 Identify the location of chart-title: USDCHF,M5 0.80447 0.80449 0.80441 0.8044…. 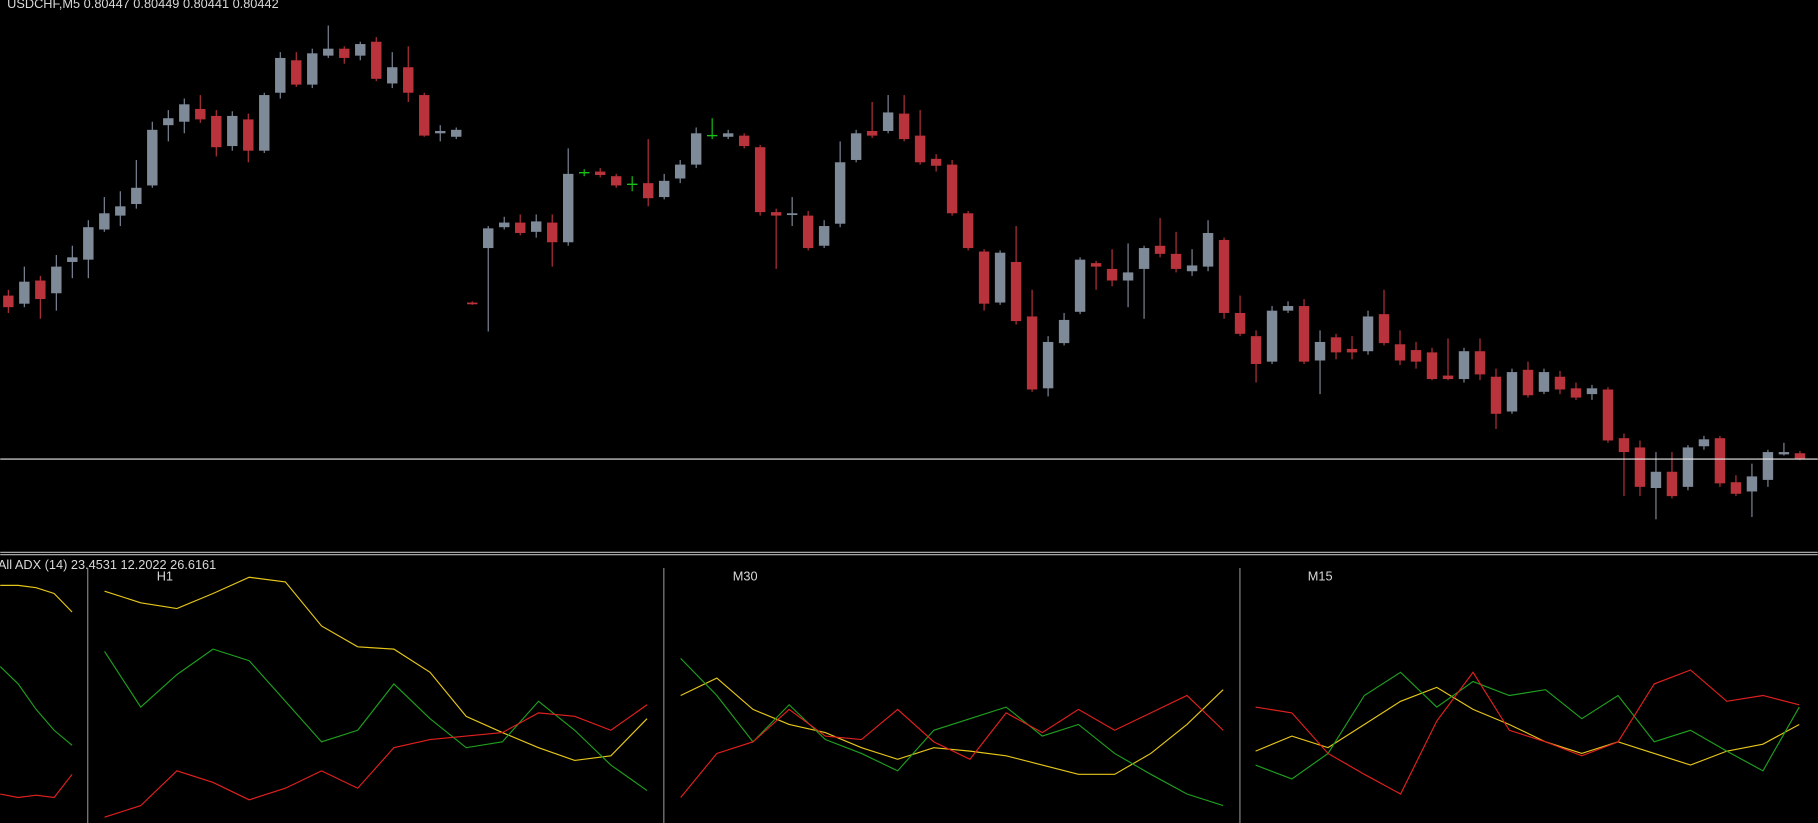
(143, 5).